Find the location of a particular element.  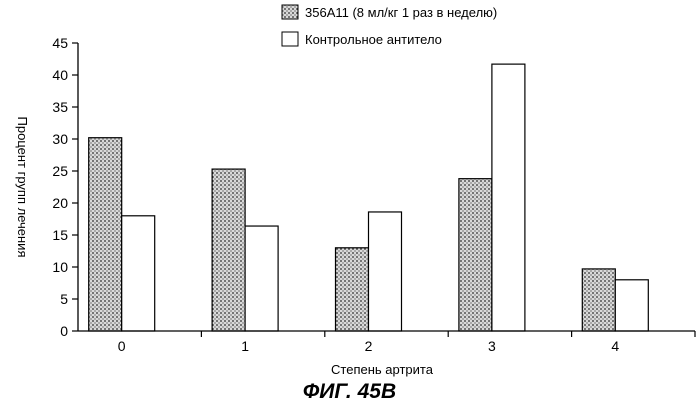

y-tick-label: 20 is located at coordinates (60, 203).